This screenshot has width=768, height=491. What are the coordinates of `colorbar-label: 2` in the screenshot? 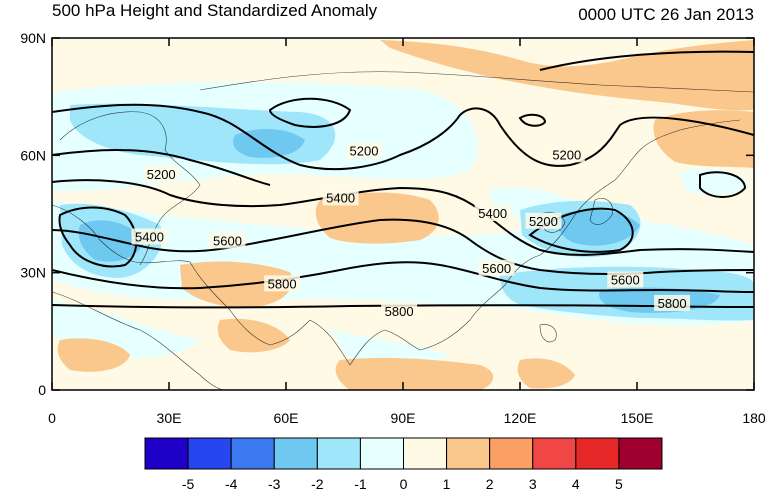 It's located at (490, 483).